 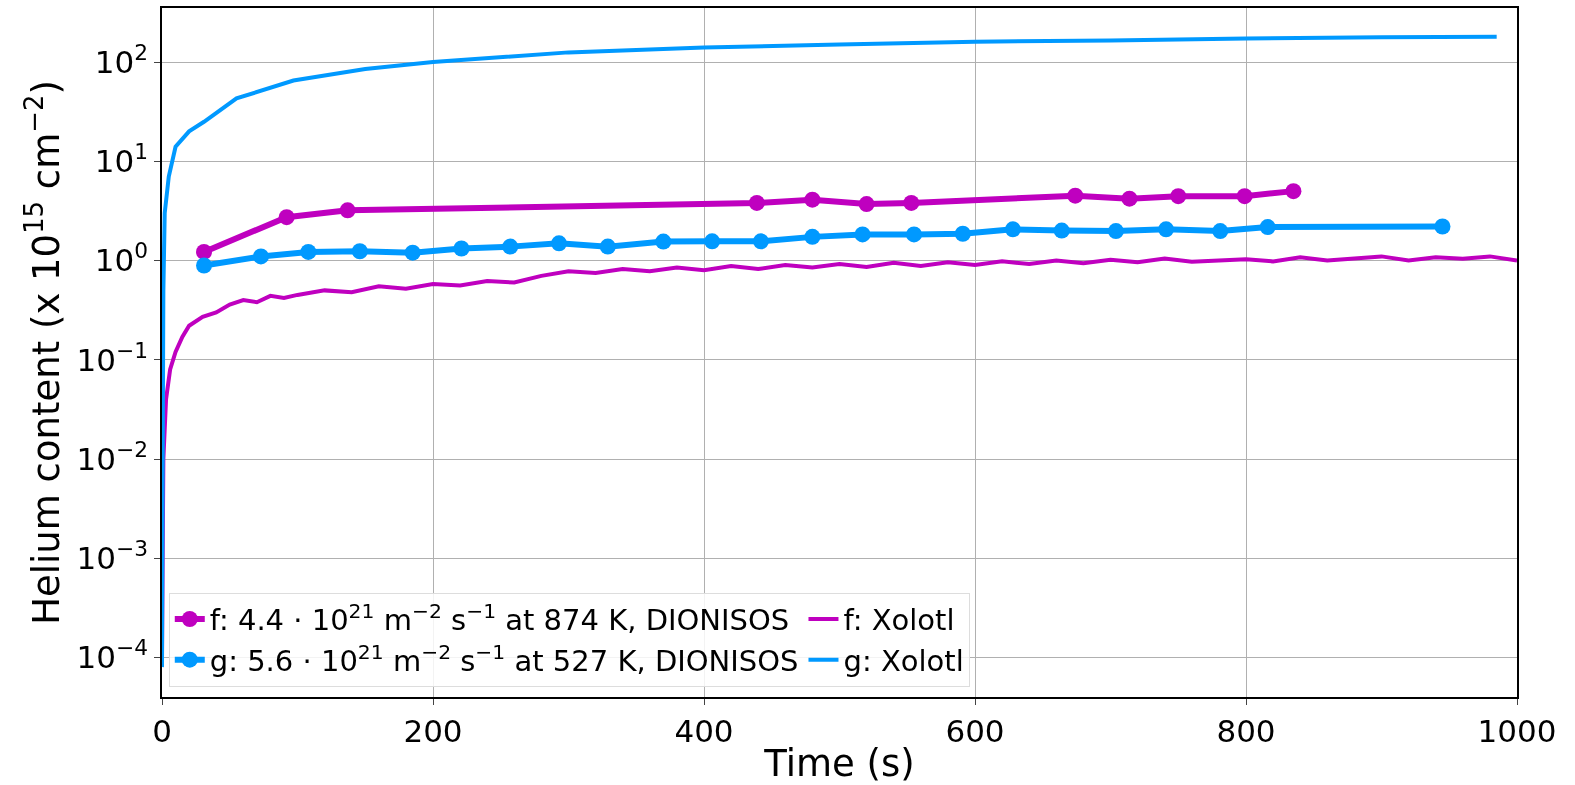 I want to click on y-tick-label: 10$^{−1}$, so click(x=112, y=357).